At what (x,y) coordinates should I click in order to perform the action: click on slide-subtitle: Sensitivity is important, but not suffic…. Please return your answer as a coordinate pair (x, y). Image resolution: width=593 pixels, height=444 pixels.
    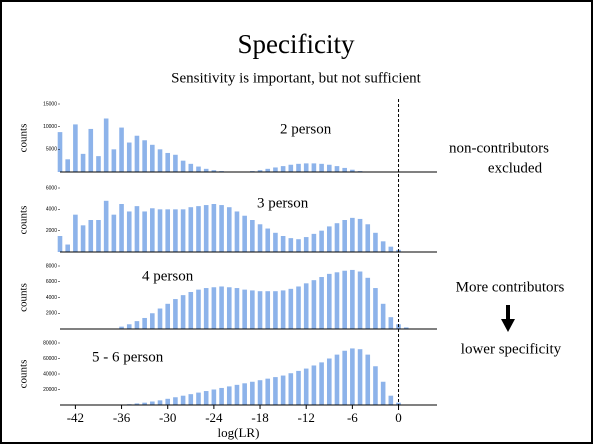
    Looking at the image, I should click on (296, 78).